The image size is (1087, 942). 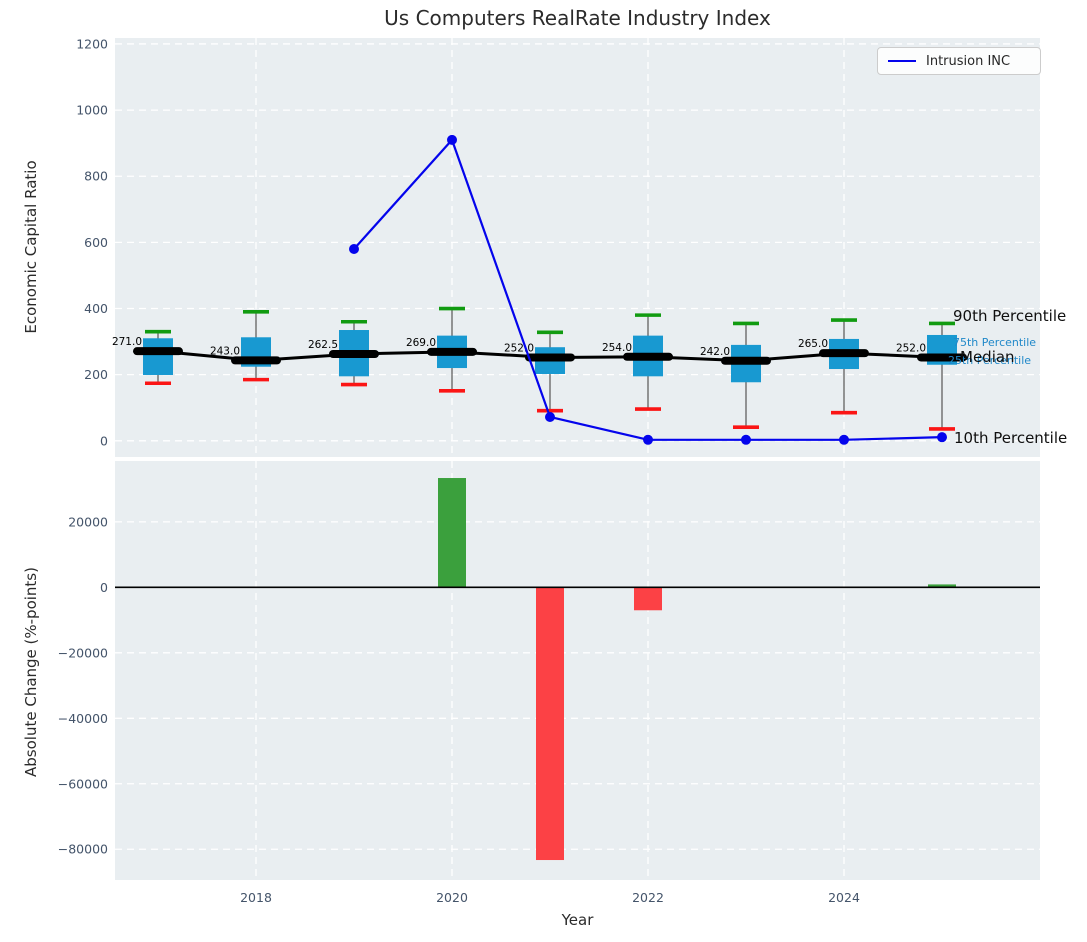 I want to click on bar-2022, so click(x=648, y=599).